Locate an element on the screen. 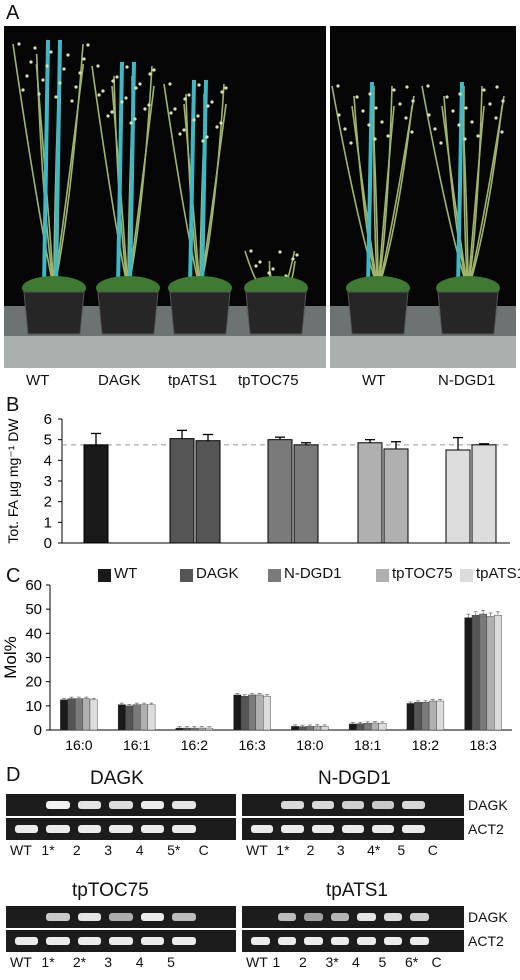 The width and height of the screenshot is (520, 980). x-tick-label: 18:2 is located at coordinates (425, 745).